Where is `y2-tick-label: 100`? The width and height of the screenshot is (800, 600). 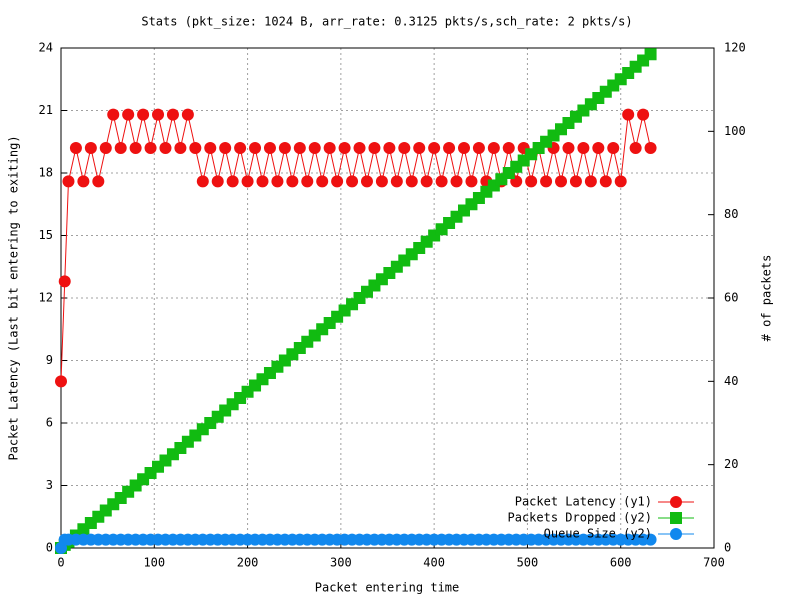
y2-tick-label: 100 is located at coordinates (735, 131).